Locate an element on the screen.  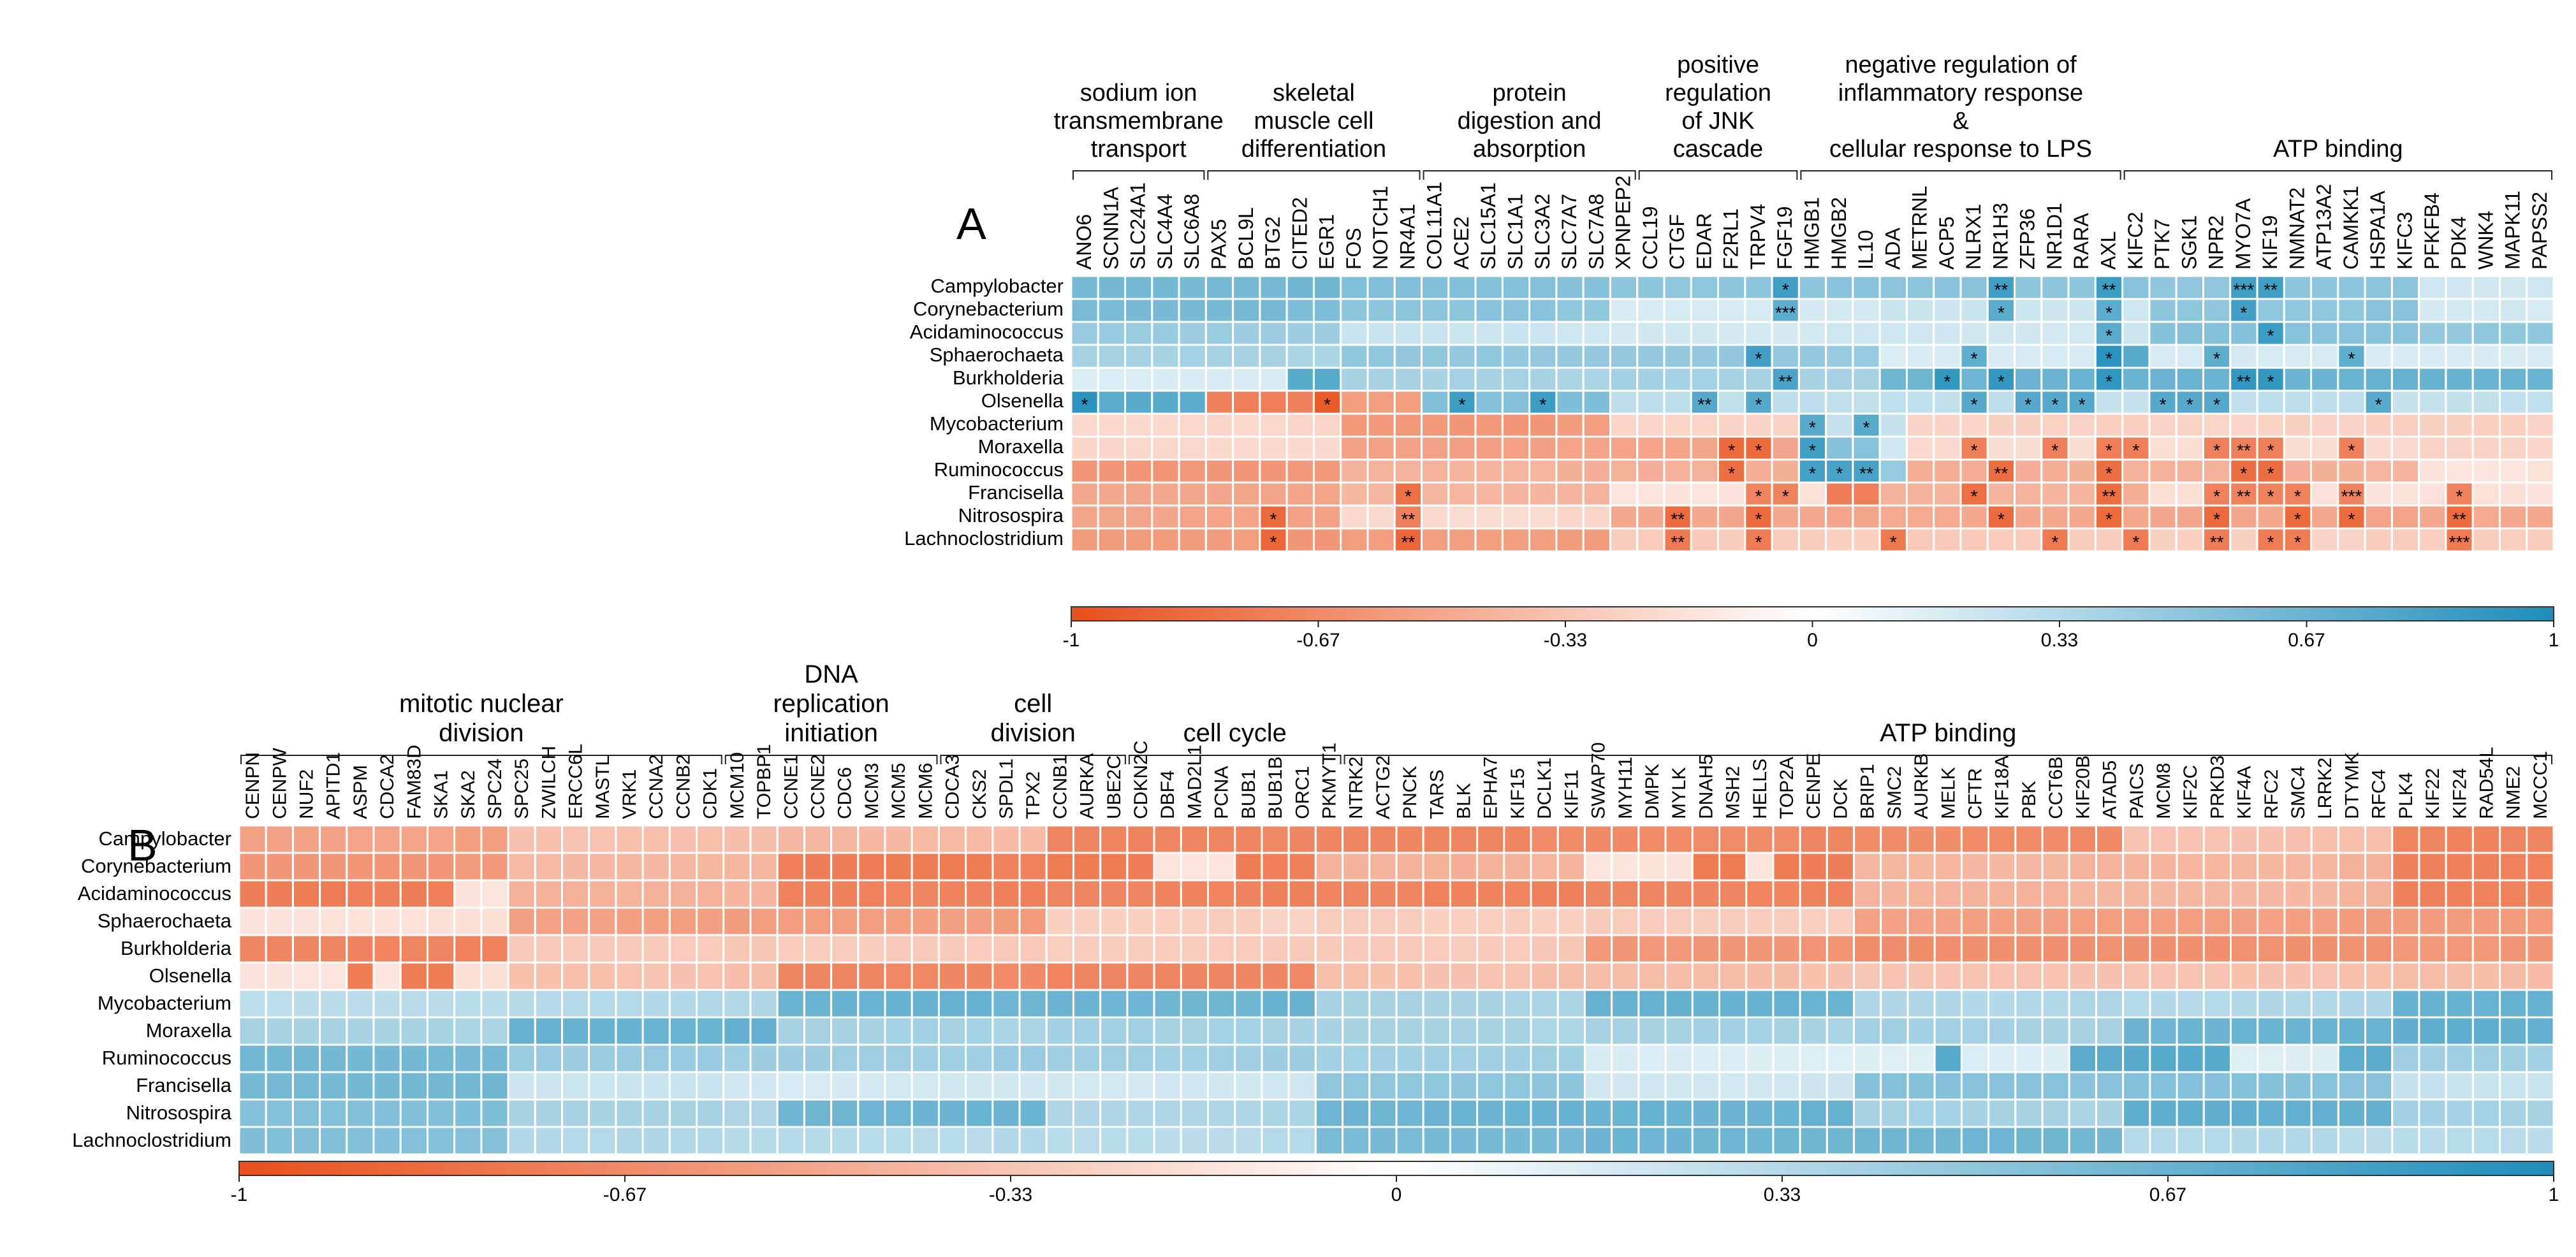
group-label: division is located at coordinates (1032, 733).